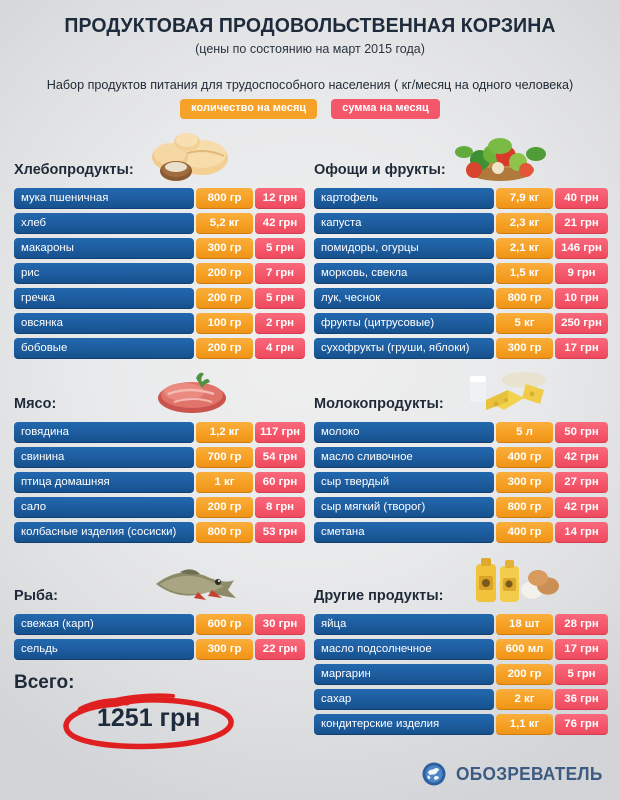 Image resolution: width=620 pixels, height=800 pixels. What do you see at coordinates (404, 248) in the screenshot?
I see `product-name: помидоры, огурцы` at bounding box center [404, 248].